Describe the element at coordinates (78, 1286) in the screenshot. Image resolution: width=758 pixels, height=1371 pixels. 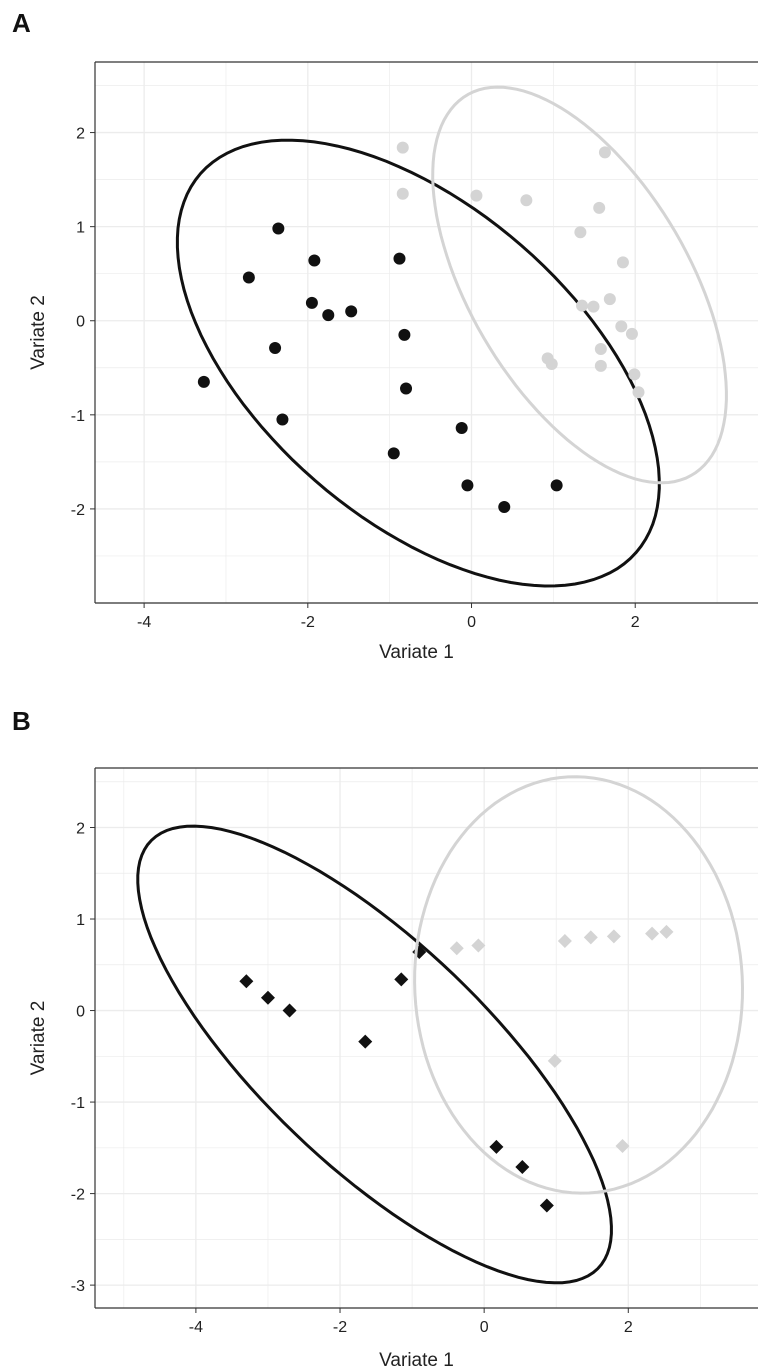
I see `y-tick-label: -3` at that location.